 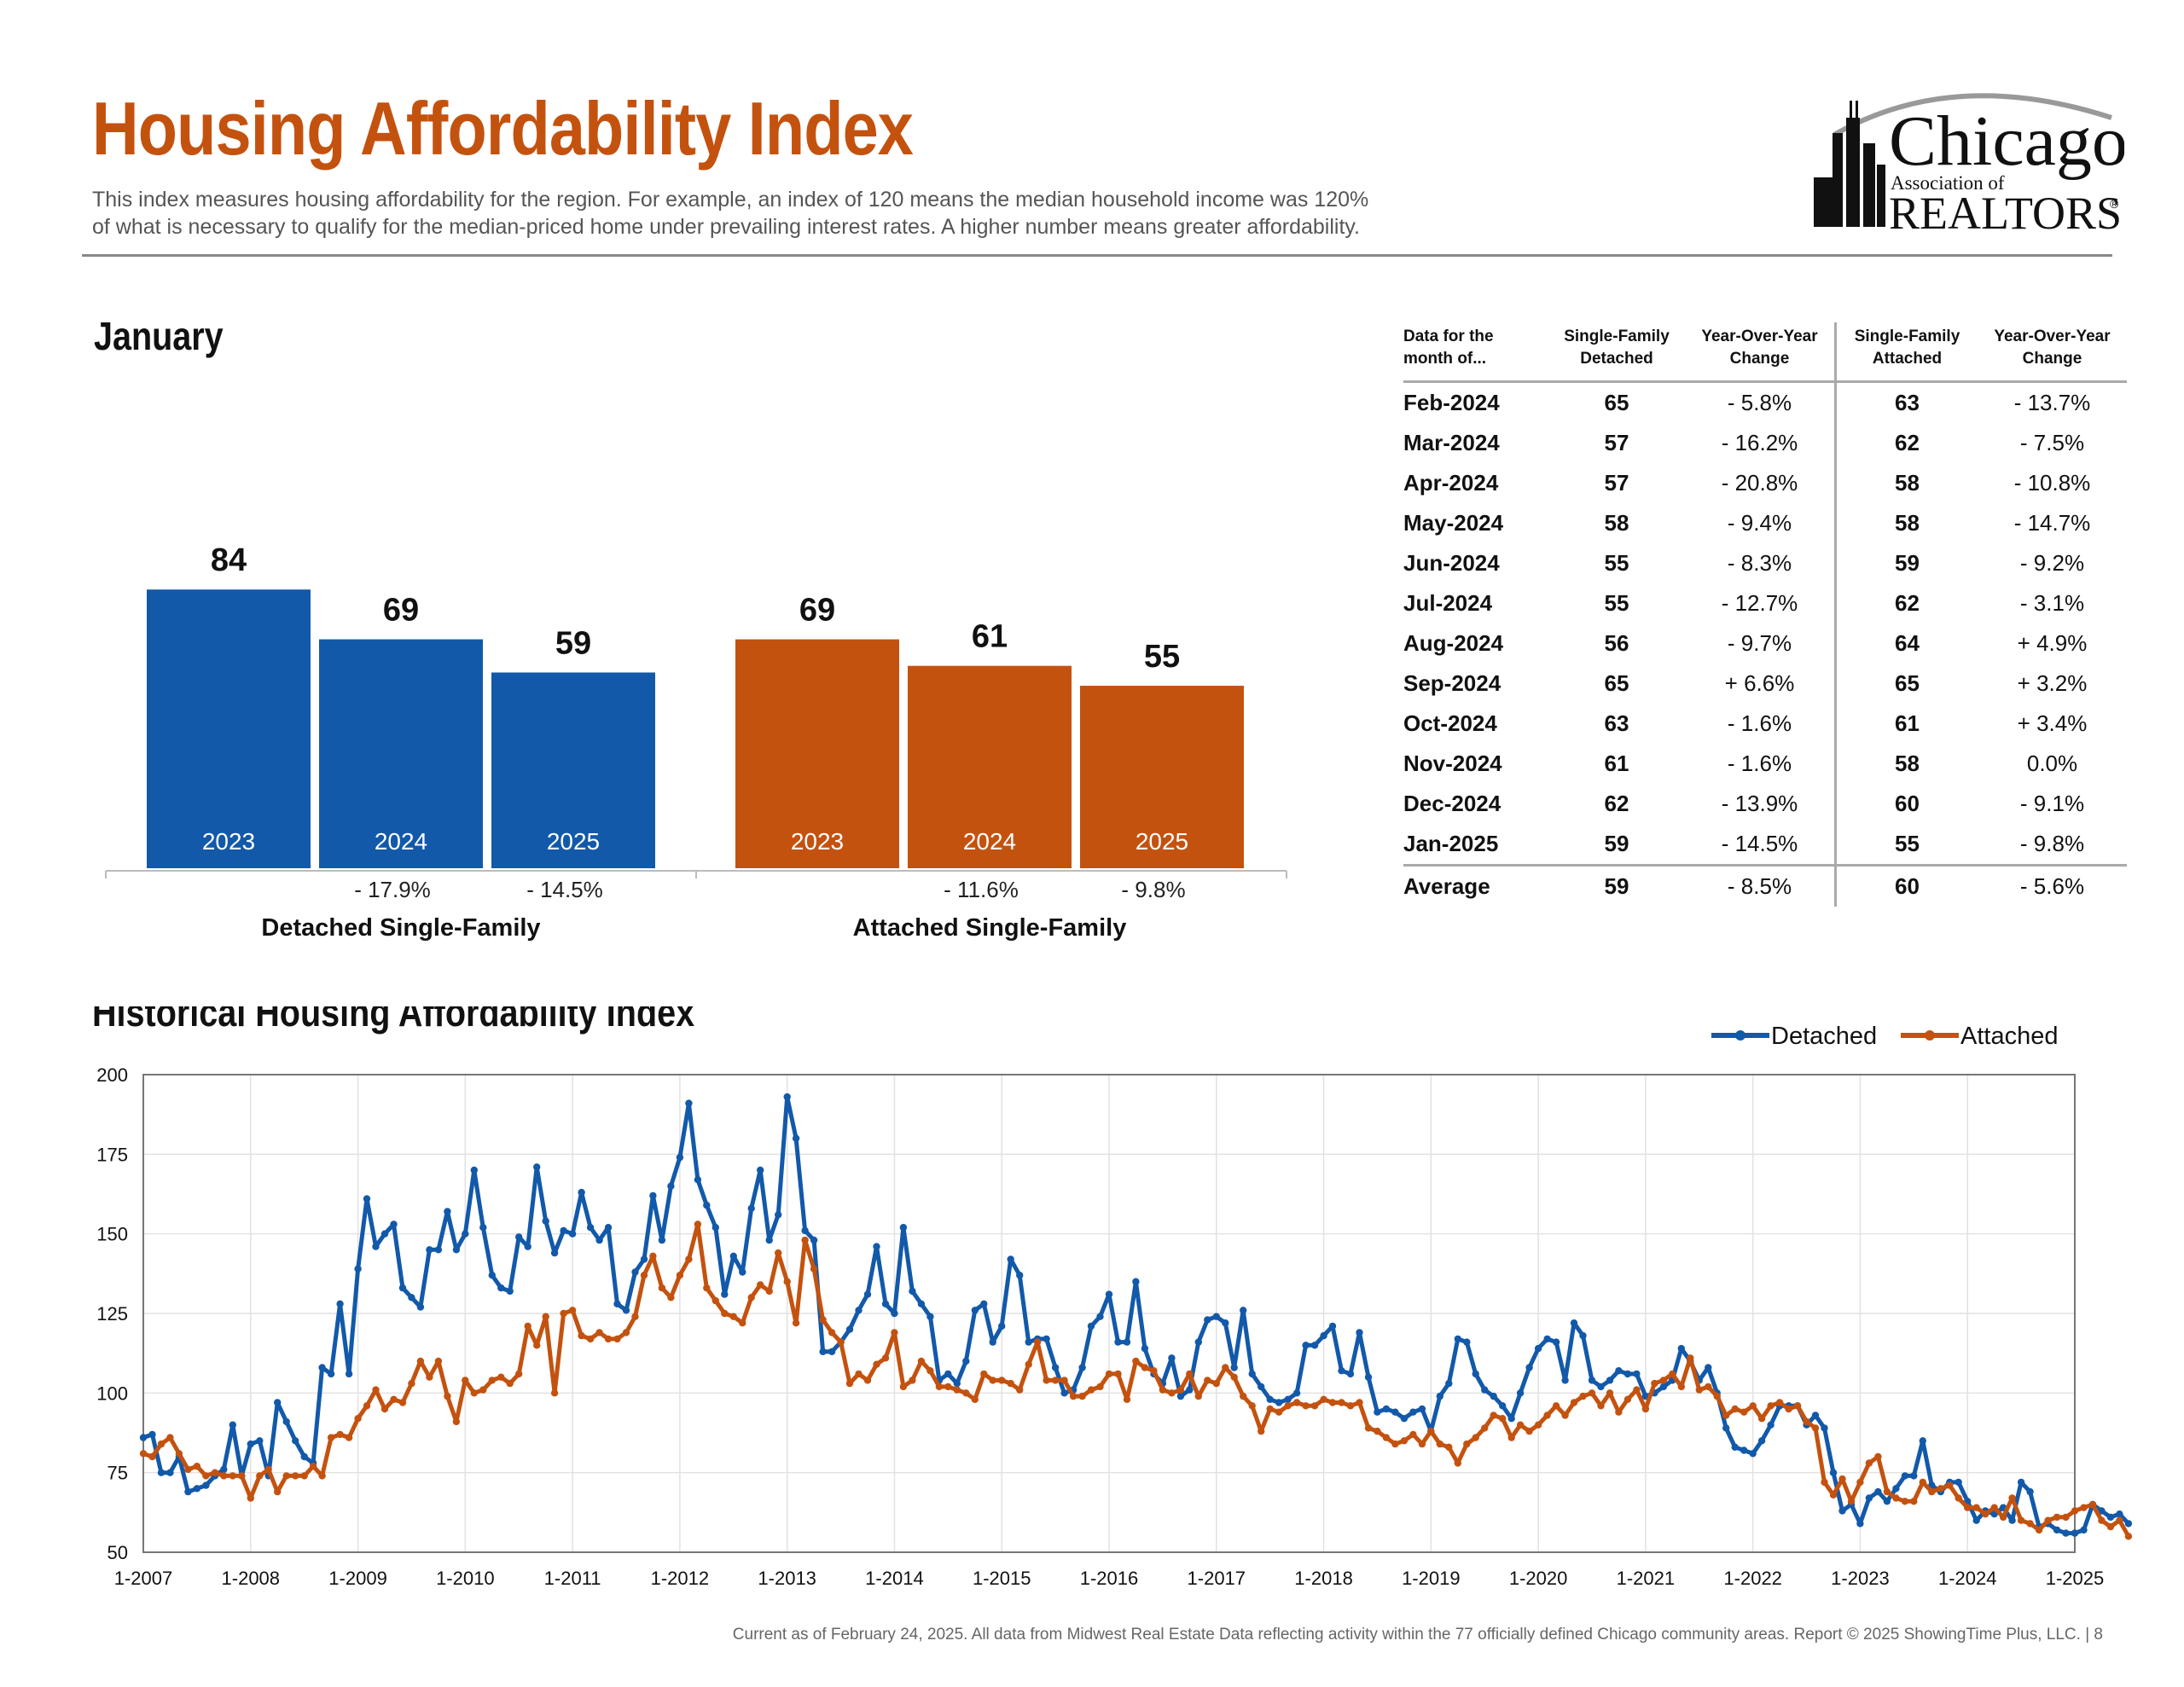 What do you see at coordinates (787, 1578) in the screenshot?
I see `x-tick-label: 1-2013` at bounding box center [787, 1578].